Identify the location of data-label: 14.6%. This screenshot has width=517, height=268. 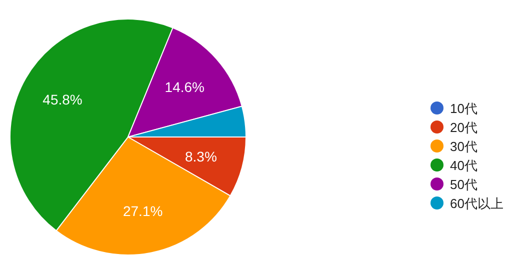
(184, 87).